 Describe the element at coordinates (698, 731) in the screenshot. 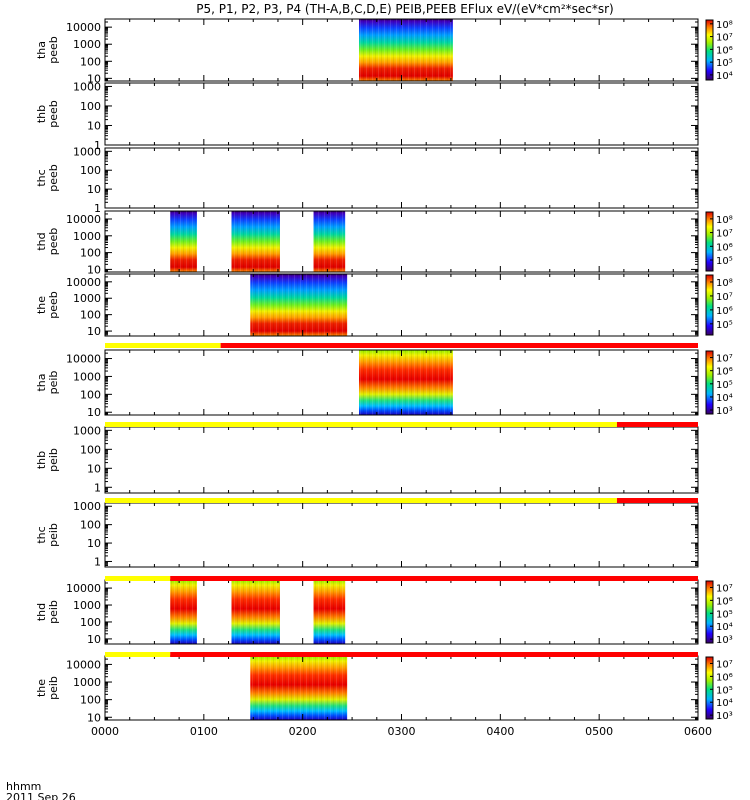

I see `time-tick-label: 0600` at that location.